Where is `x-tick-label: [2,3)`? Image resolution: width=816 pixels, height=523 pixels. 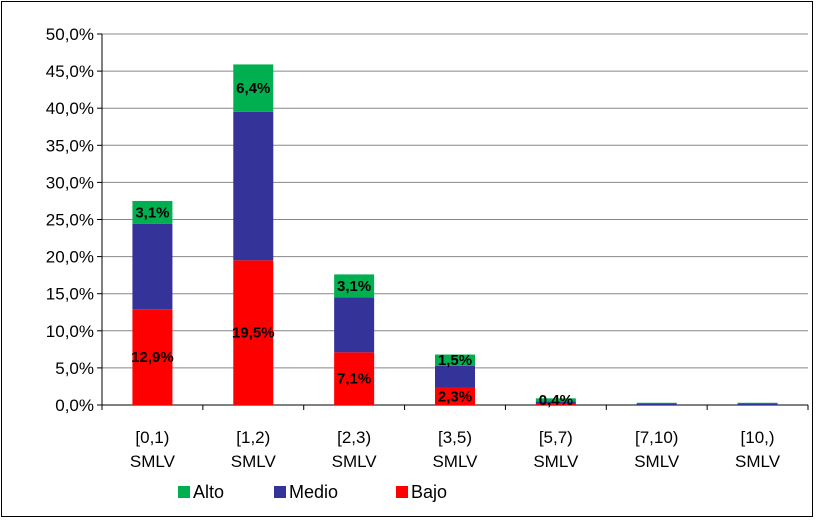
x-tick-label: [2,3) is located at coordinates (354, 437).